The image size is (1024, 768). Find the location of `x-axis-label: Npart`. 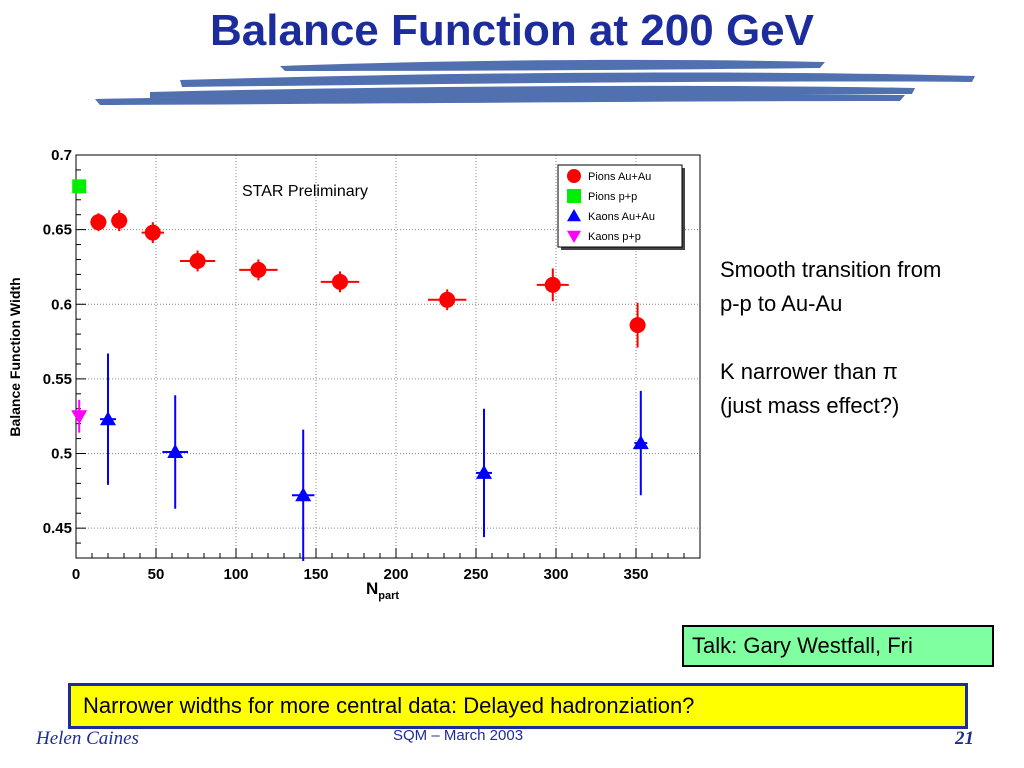

x-axis-label: Npart is located at coordinates (382, 590).